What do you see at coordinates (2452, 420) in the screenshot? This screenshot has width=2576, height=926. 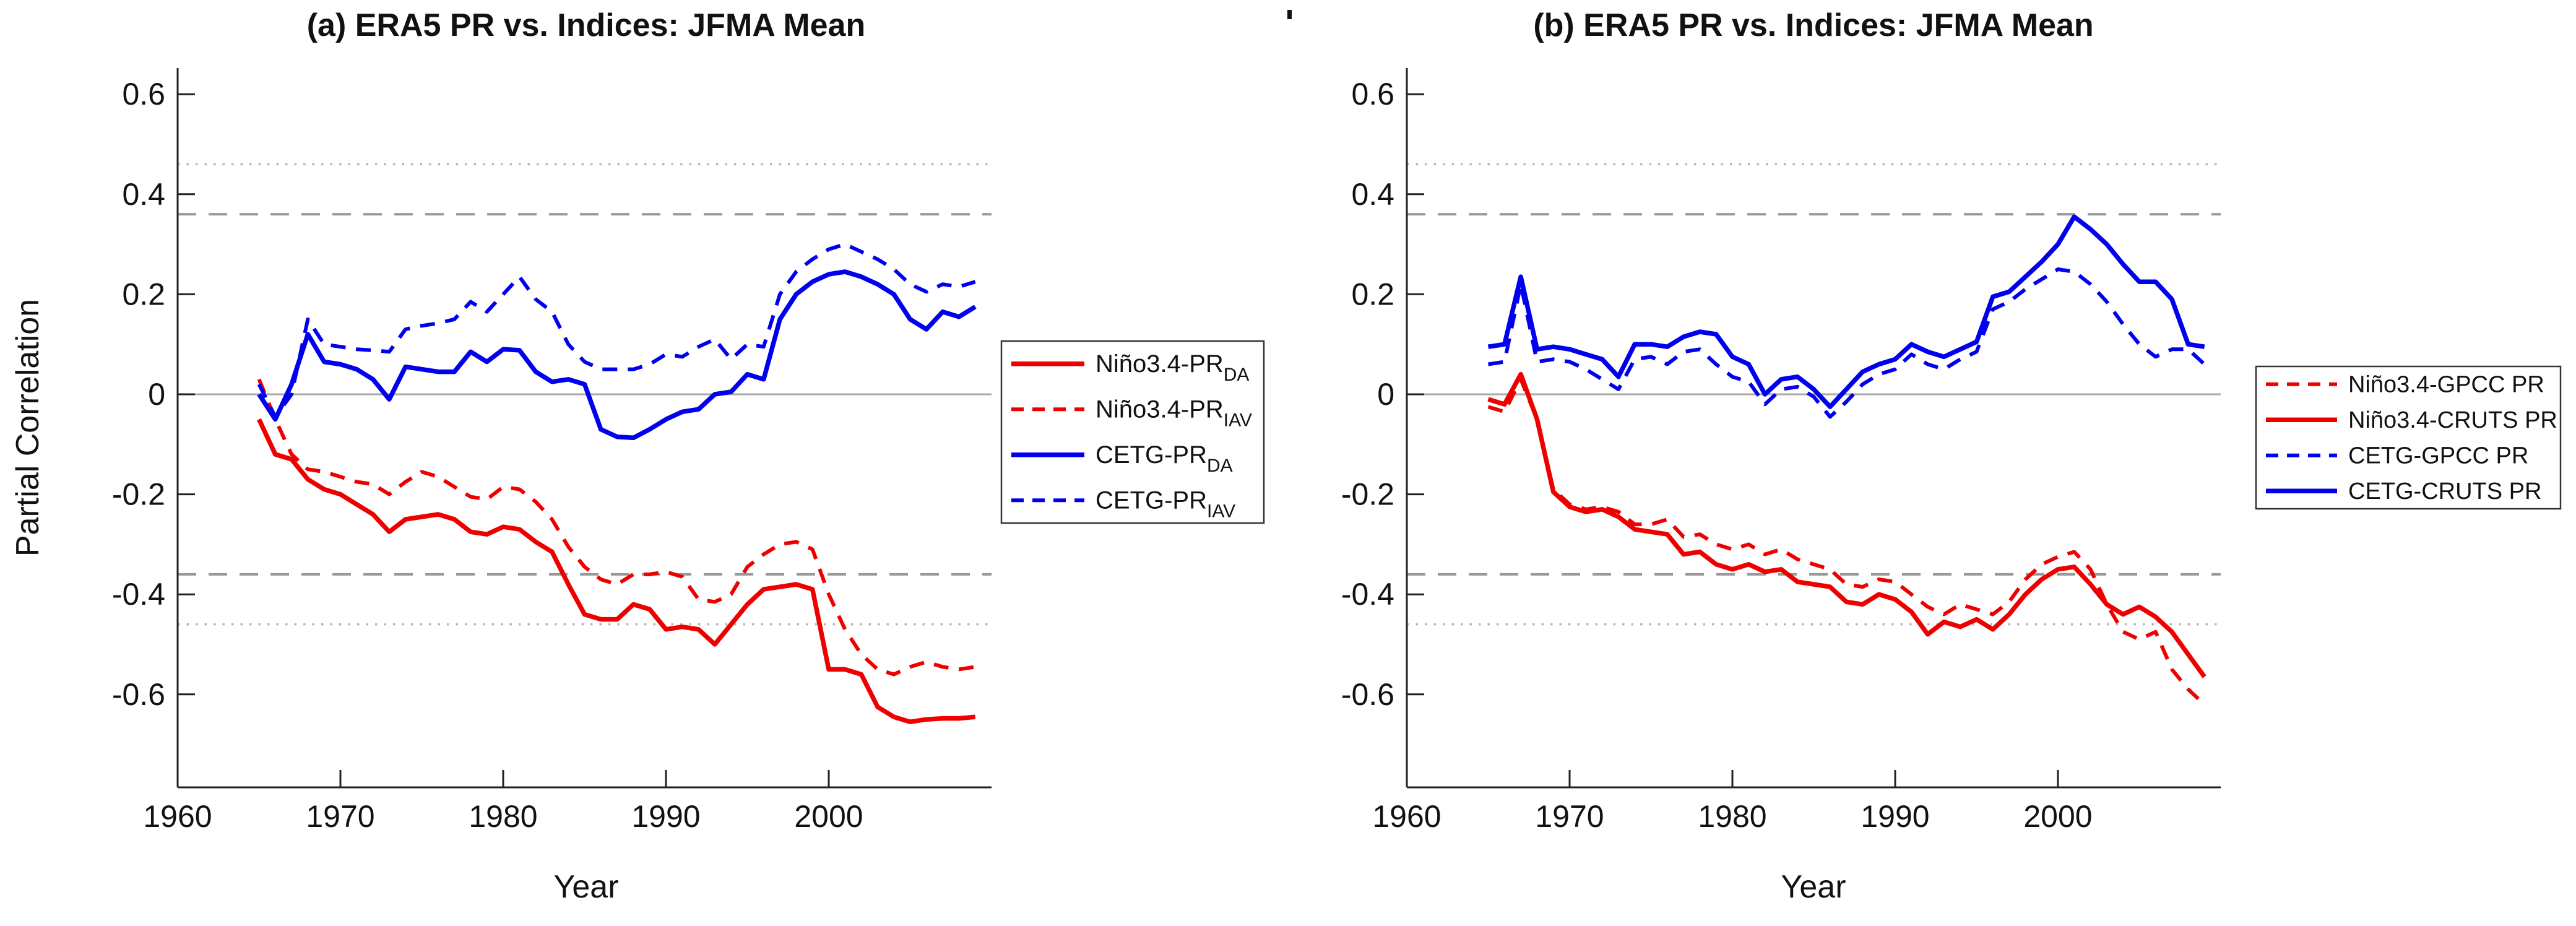 I see `legend-item-label: Niño3.4-CRUTS PR` at bounding box center [2452, 420].